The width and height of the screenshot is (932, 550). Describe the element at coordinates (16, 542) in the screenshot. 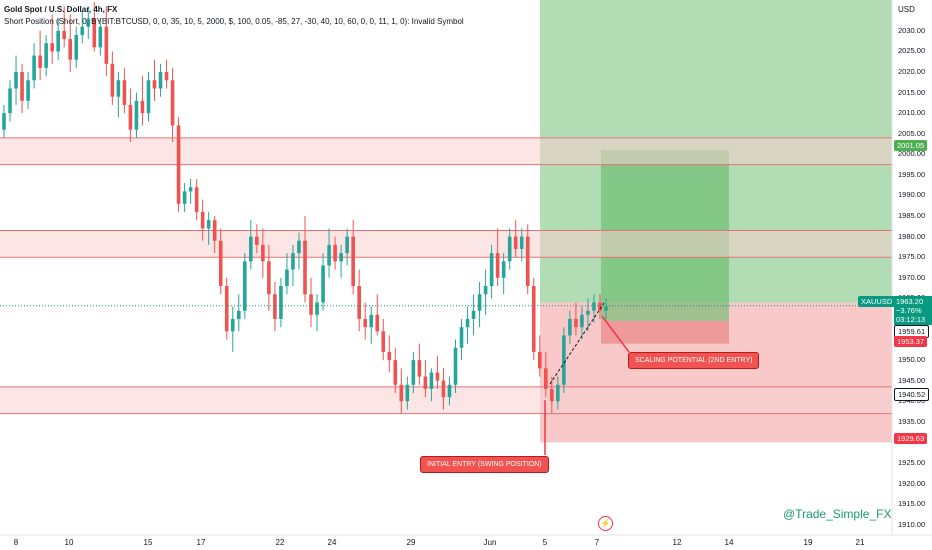

I see `time-tick-label: 8` at that location.